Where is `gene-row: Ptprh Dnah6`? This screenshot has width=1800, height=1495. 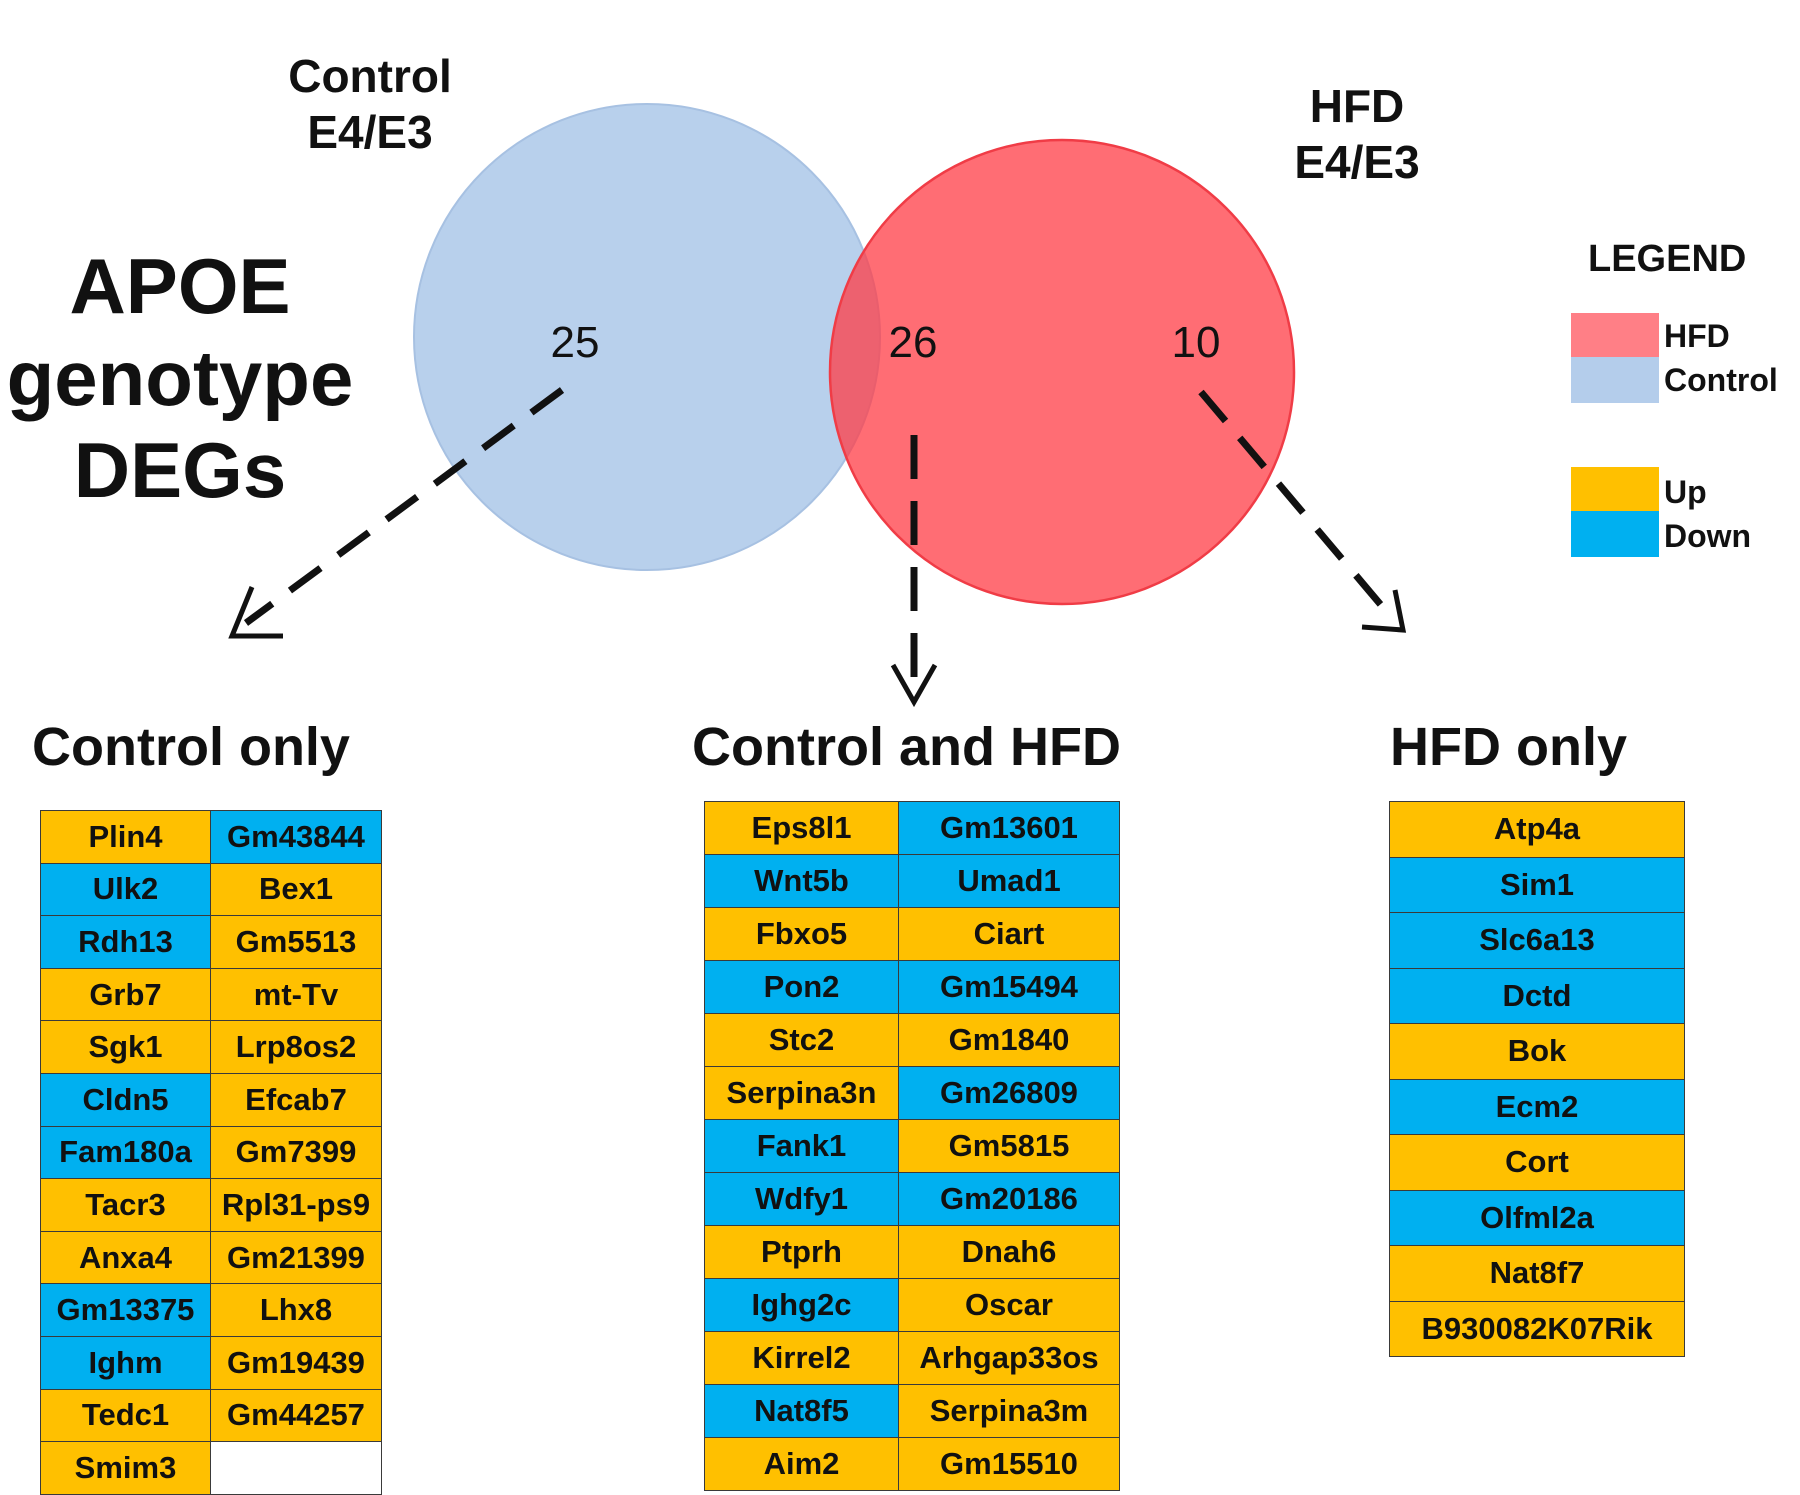 gene-row: Ptprh Dnah6 is located at coordinates (912, 1252).